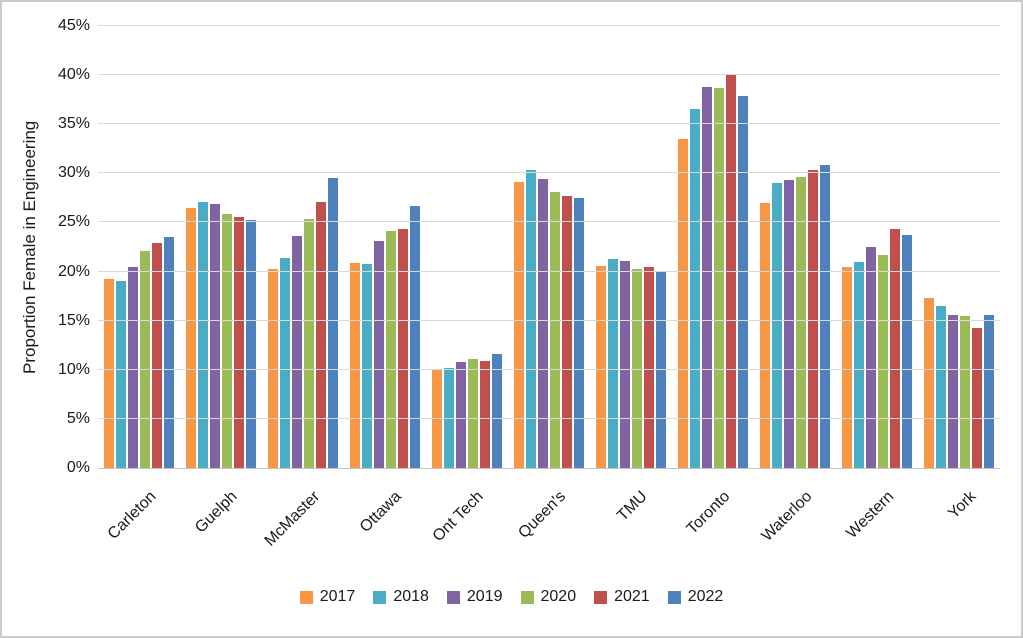 This screenshot has height=638, width=1023. I want to click on bar-ottawa-2021, so click(403, 348).